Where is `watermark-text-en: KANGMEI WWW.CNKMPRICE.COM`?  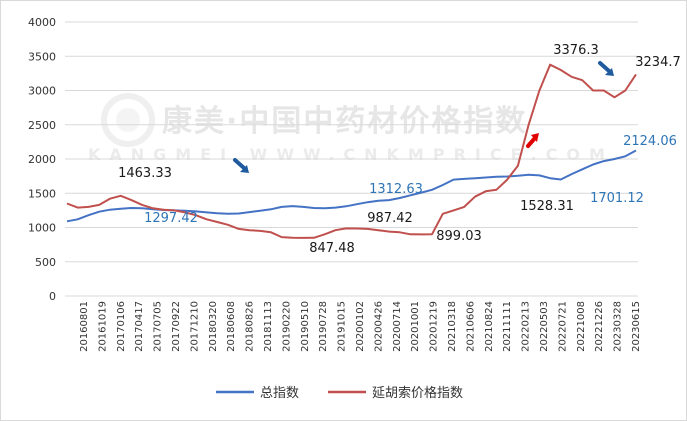
watermark-text-en: KANGMEI WWW.CNKMPRICE.COM is located at coordinates (351, 154).